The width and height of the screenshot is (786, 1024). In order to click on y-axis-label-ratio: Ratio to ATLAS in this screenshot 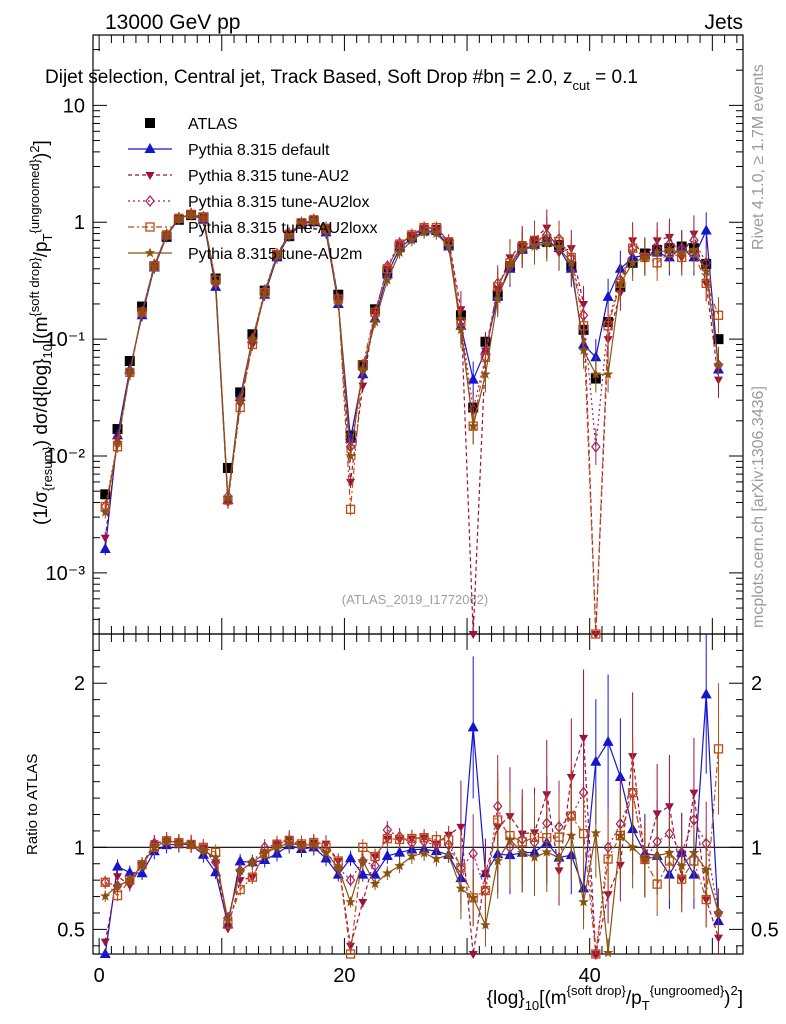, I will do `click(32, 804)`.